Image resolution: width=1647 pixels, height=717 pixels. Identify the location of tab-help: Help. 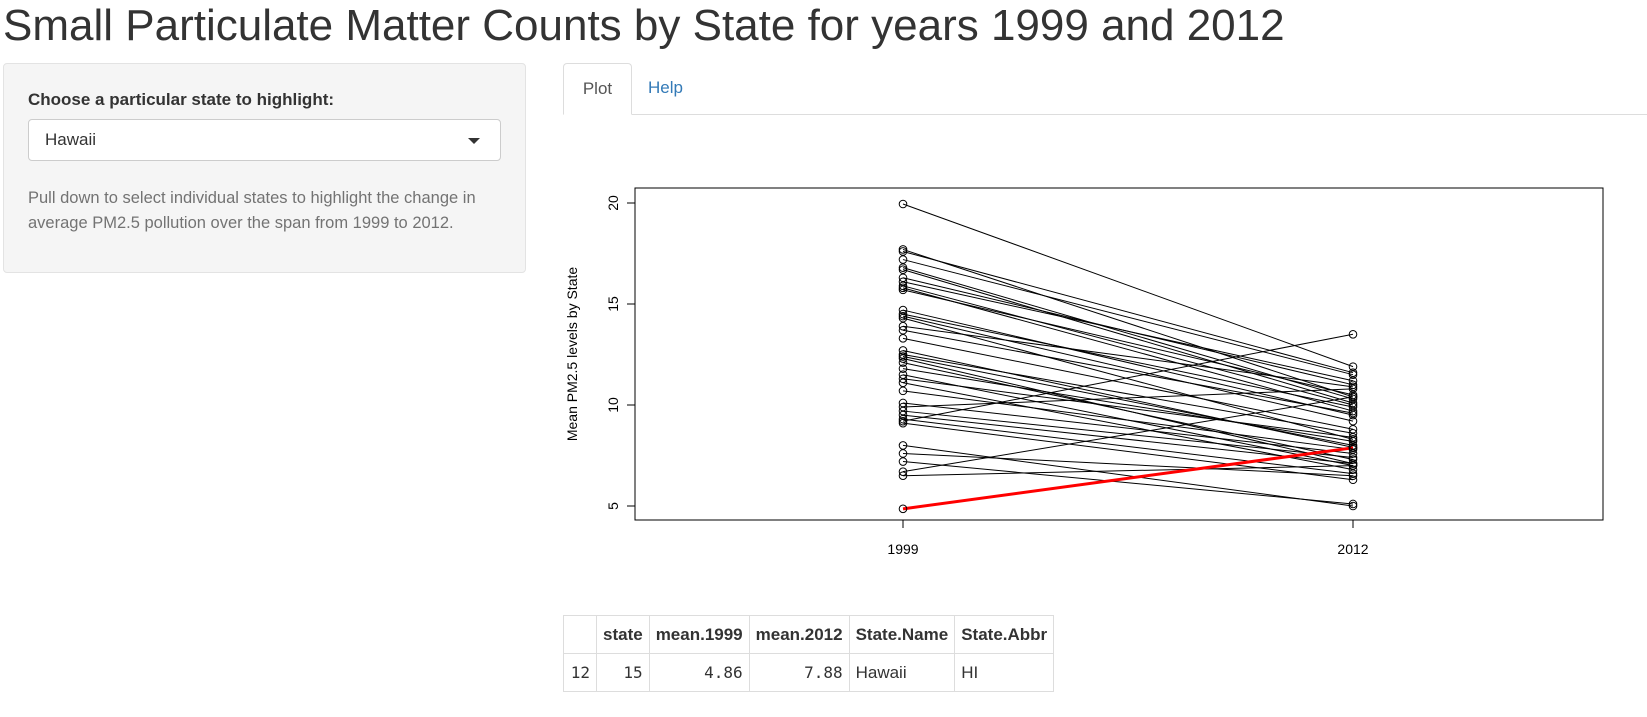
(665, 87).